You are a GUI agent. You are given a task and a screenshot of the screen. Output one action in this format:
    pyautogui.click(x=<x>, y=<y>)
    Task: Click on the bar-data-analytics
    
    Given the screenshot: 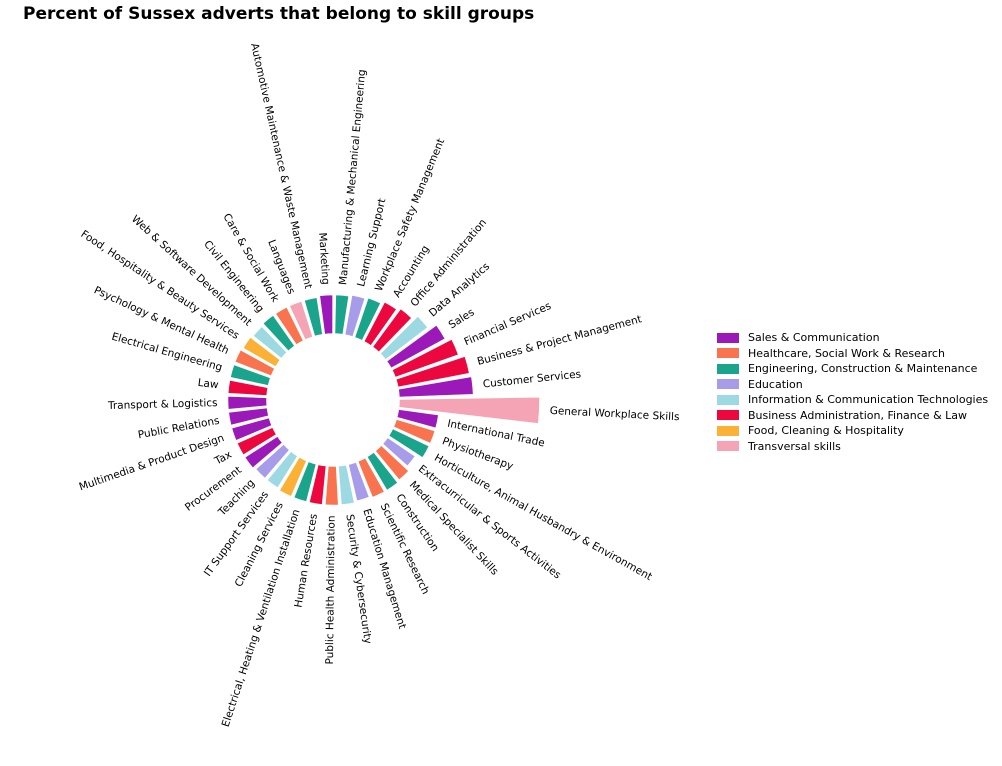 What is the action you would take?
    pyautogui.click(x=404, y=338)
    